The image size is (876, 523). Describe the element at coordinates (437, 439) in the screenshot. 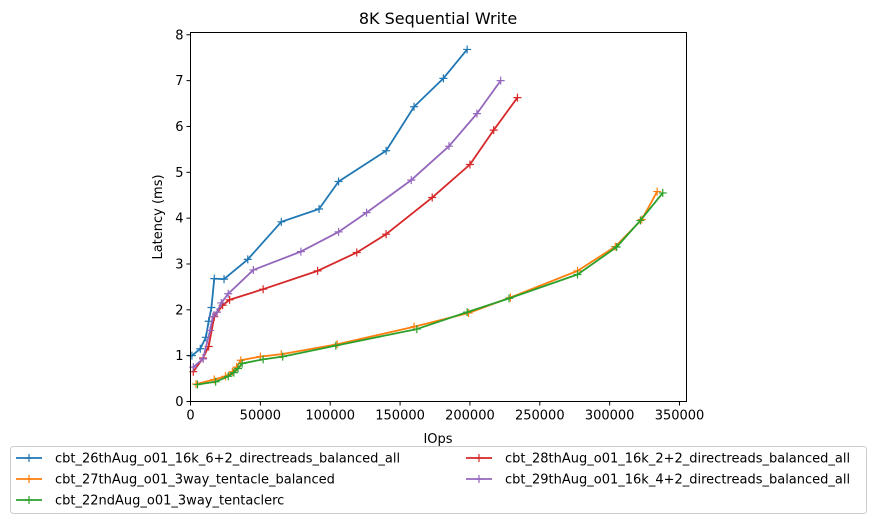

I see `x-axis-label: IOps` at that location.